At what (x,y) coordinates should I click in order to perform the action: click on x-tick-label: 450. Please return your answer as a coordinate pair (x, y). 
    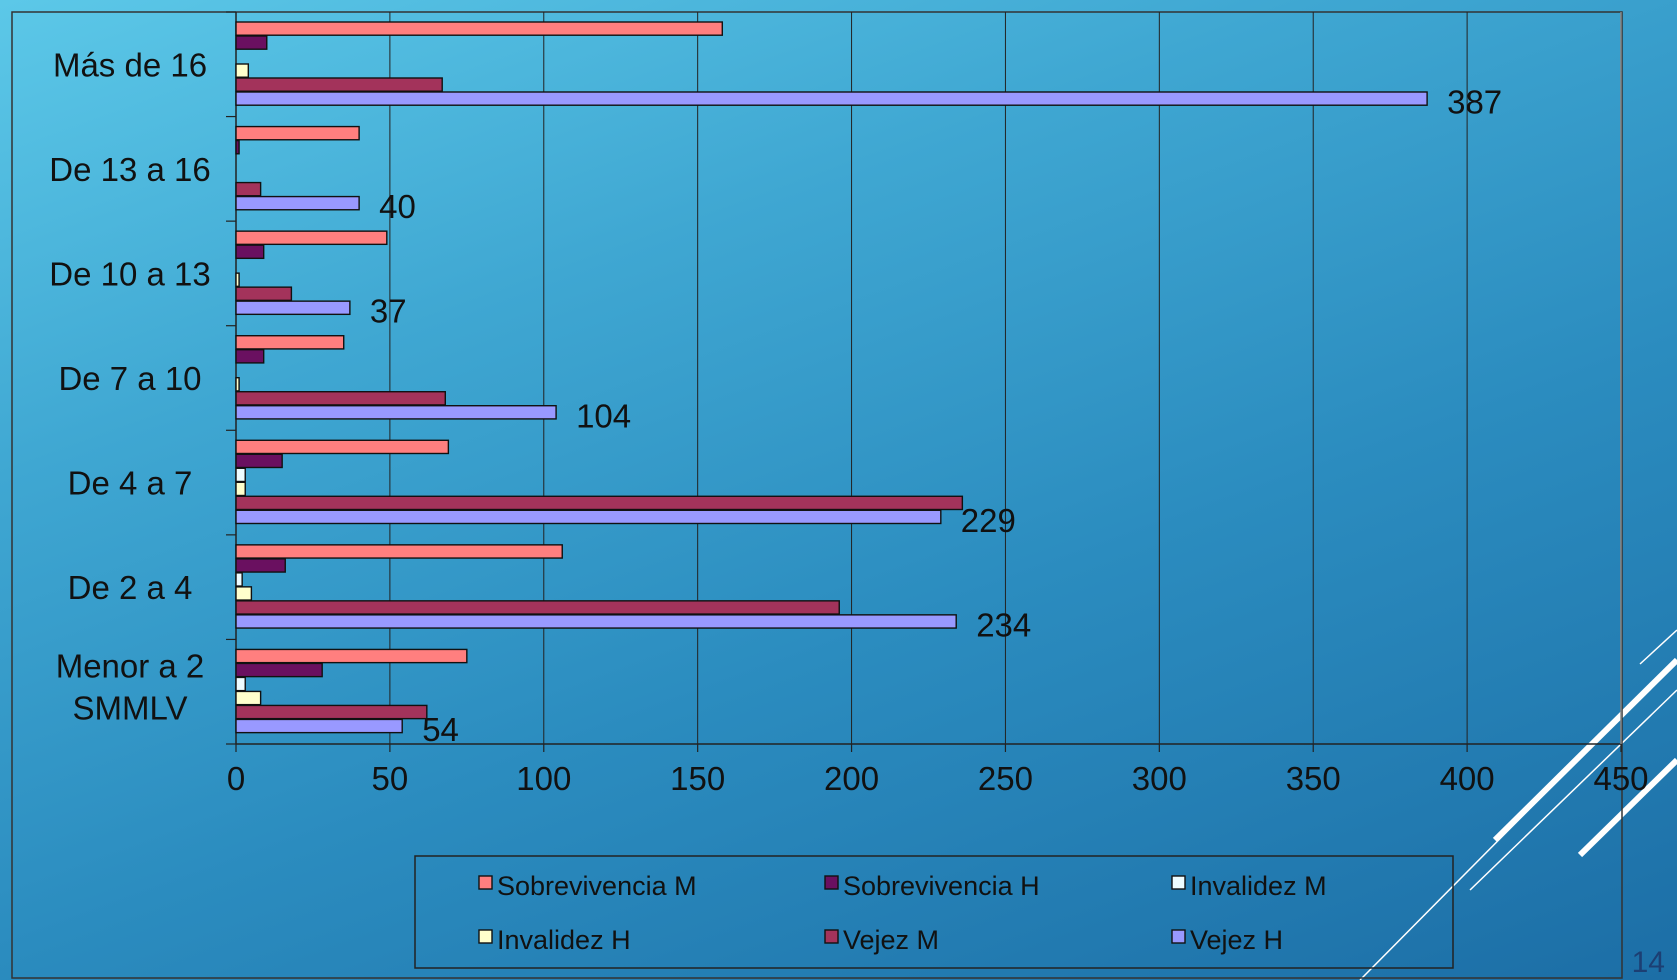
    Looking at the image, I should click on (1620, 778).